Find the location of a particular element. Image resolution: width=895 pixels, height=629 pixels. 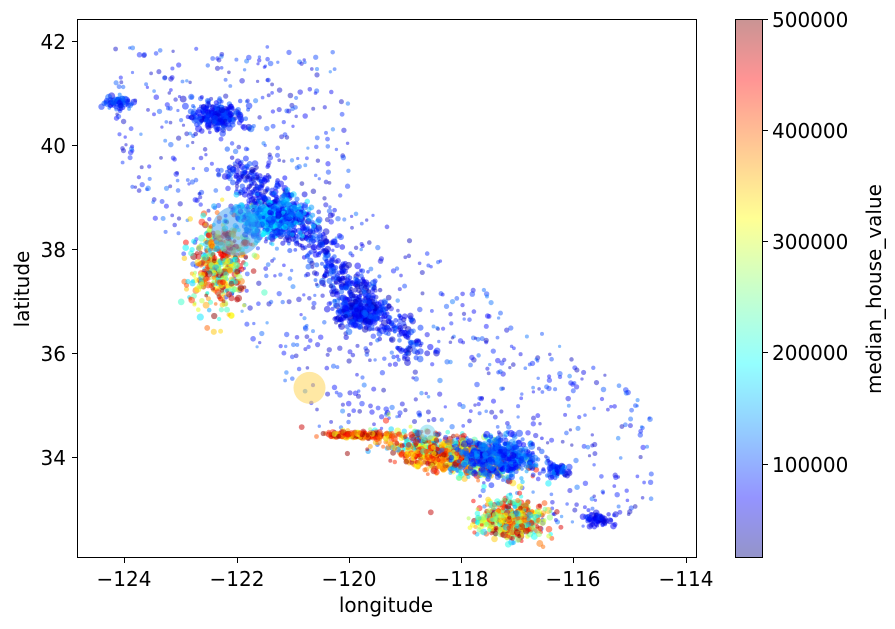

x-tick-label: −124 is located at coordinates (124, 579).